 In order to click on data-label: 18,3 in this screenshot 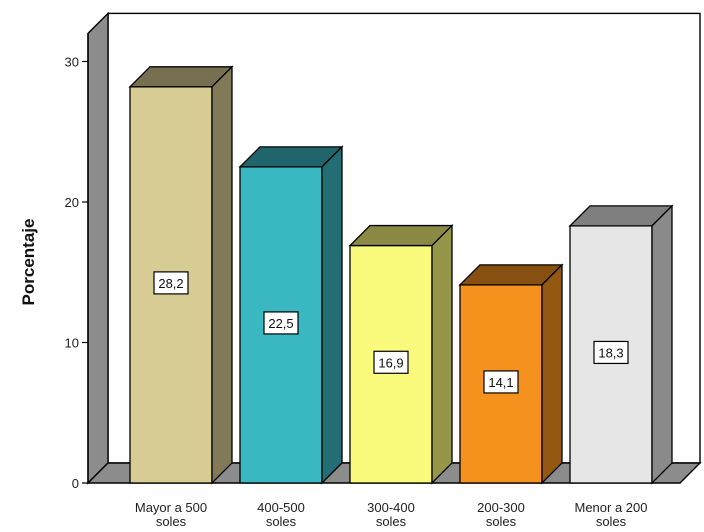, I will do `click(610, 352)`.